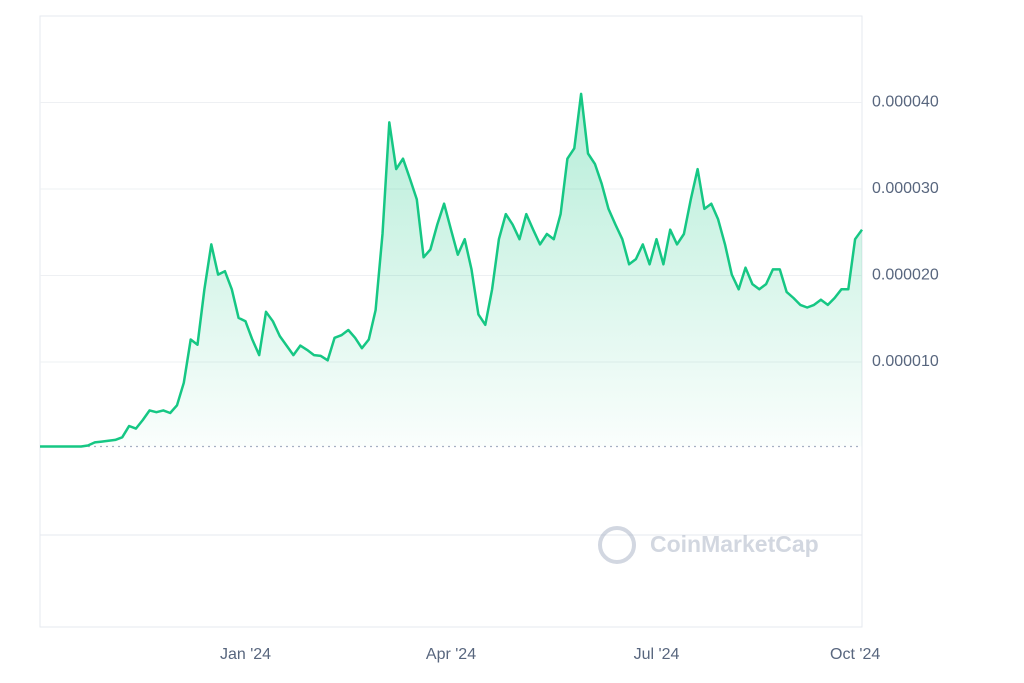  I want to click on x-tick-label: Jul '24, so click(657, 654).